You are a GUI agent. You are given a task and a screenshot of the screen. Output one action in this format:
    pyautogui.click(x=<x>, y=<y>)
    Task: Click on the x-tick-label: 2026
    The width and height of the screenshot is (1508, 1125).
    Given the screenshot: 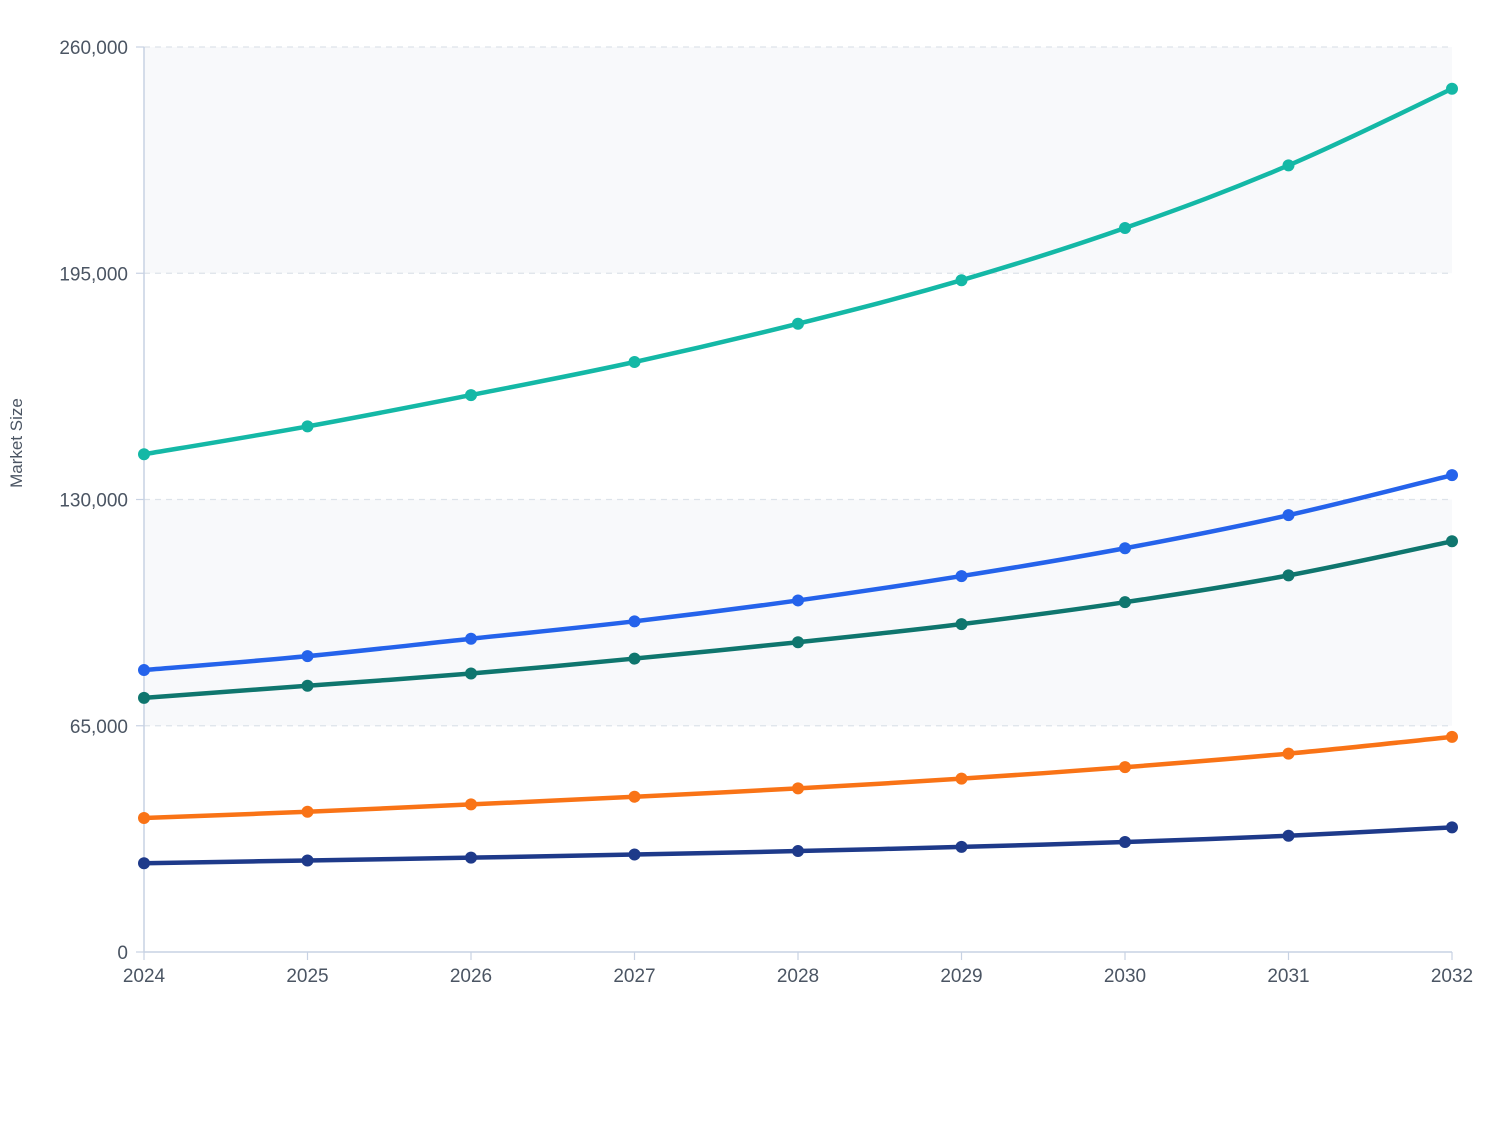 What is the action you would take?
    pyautogui.click(x=471, y=976)
    